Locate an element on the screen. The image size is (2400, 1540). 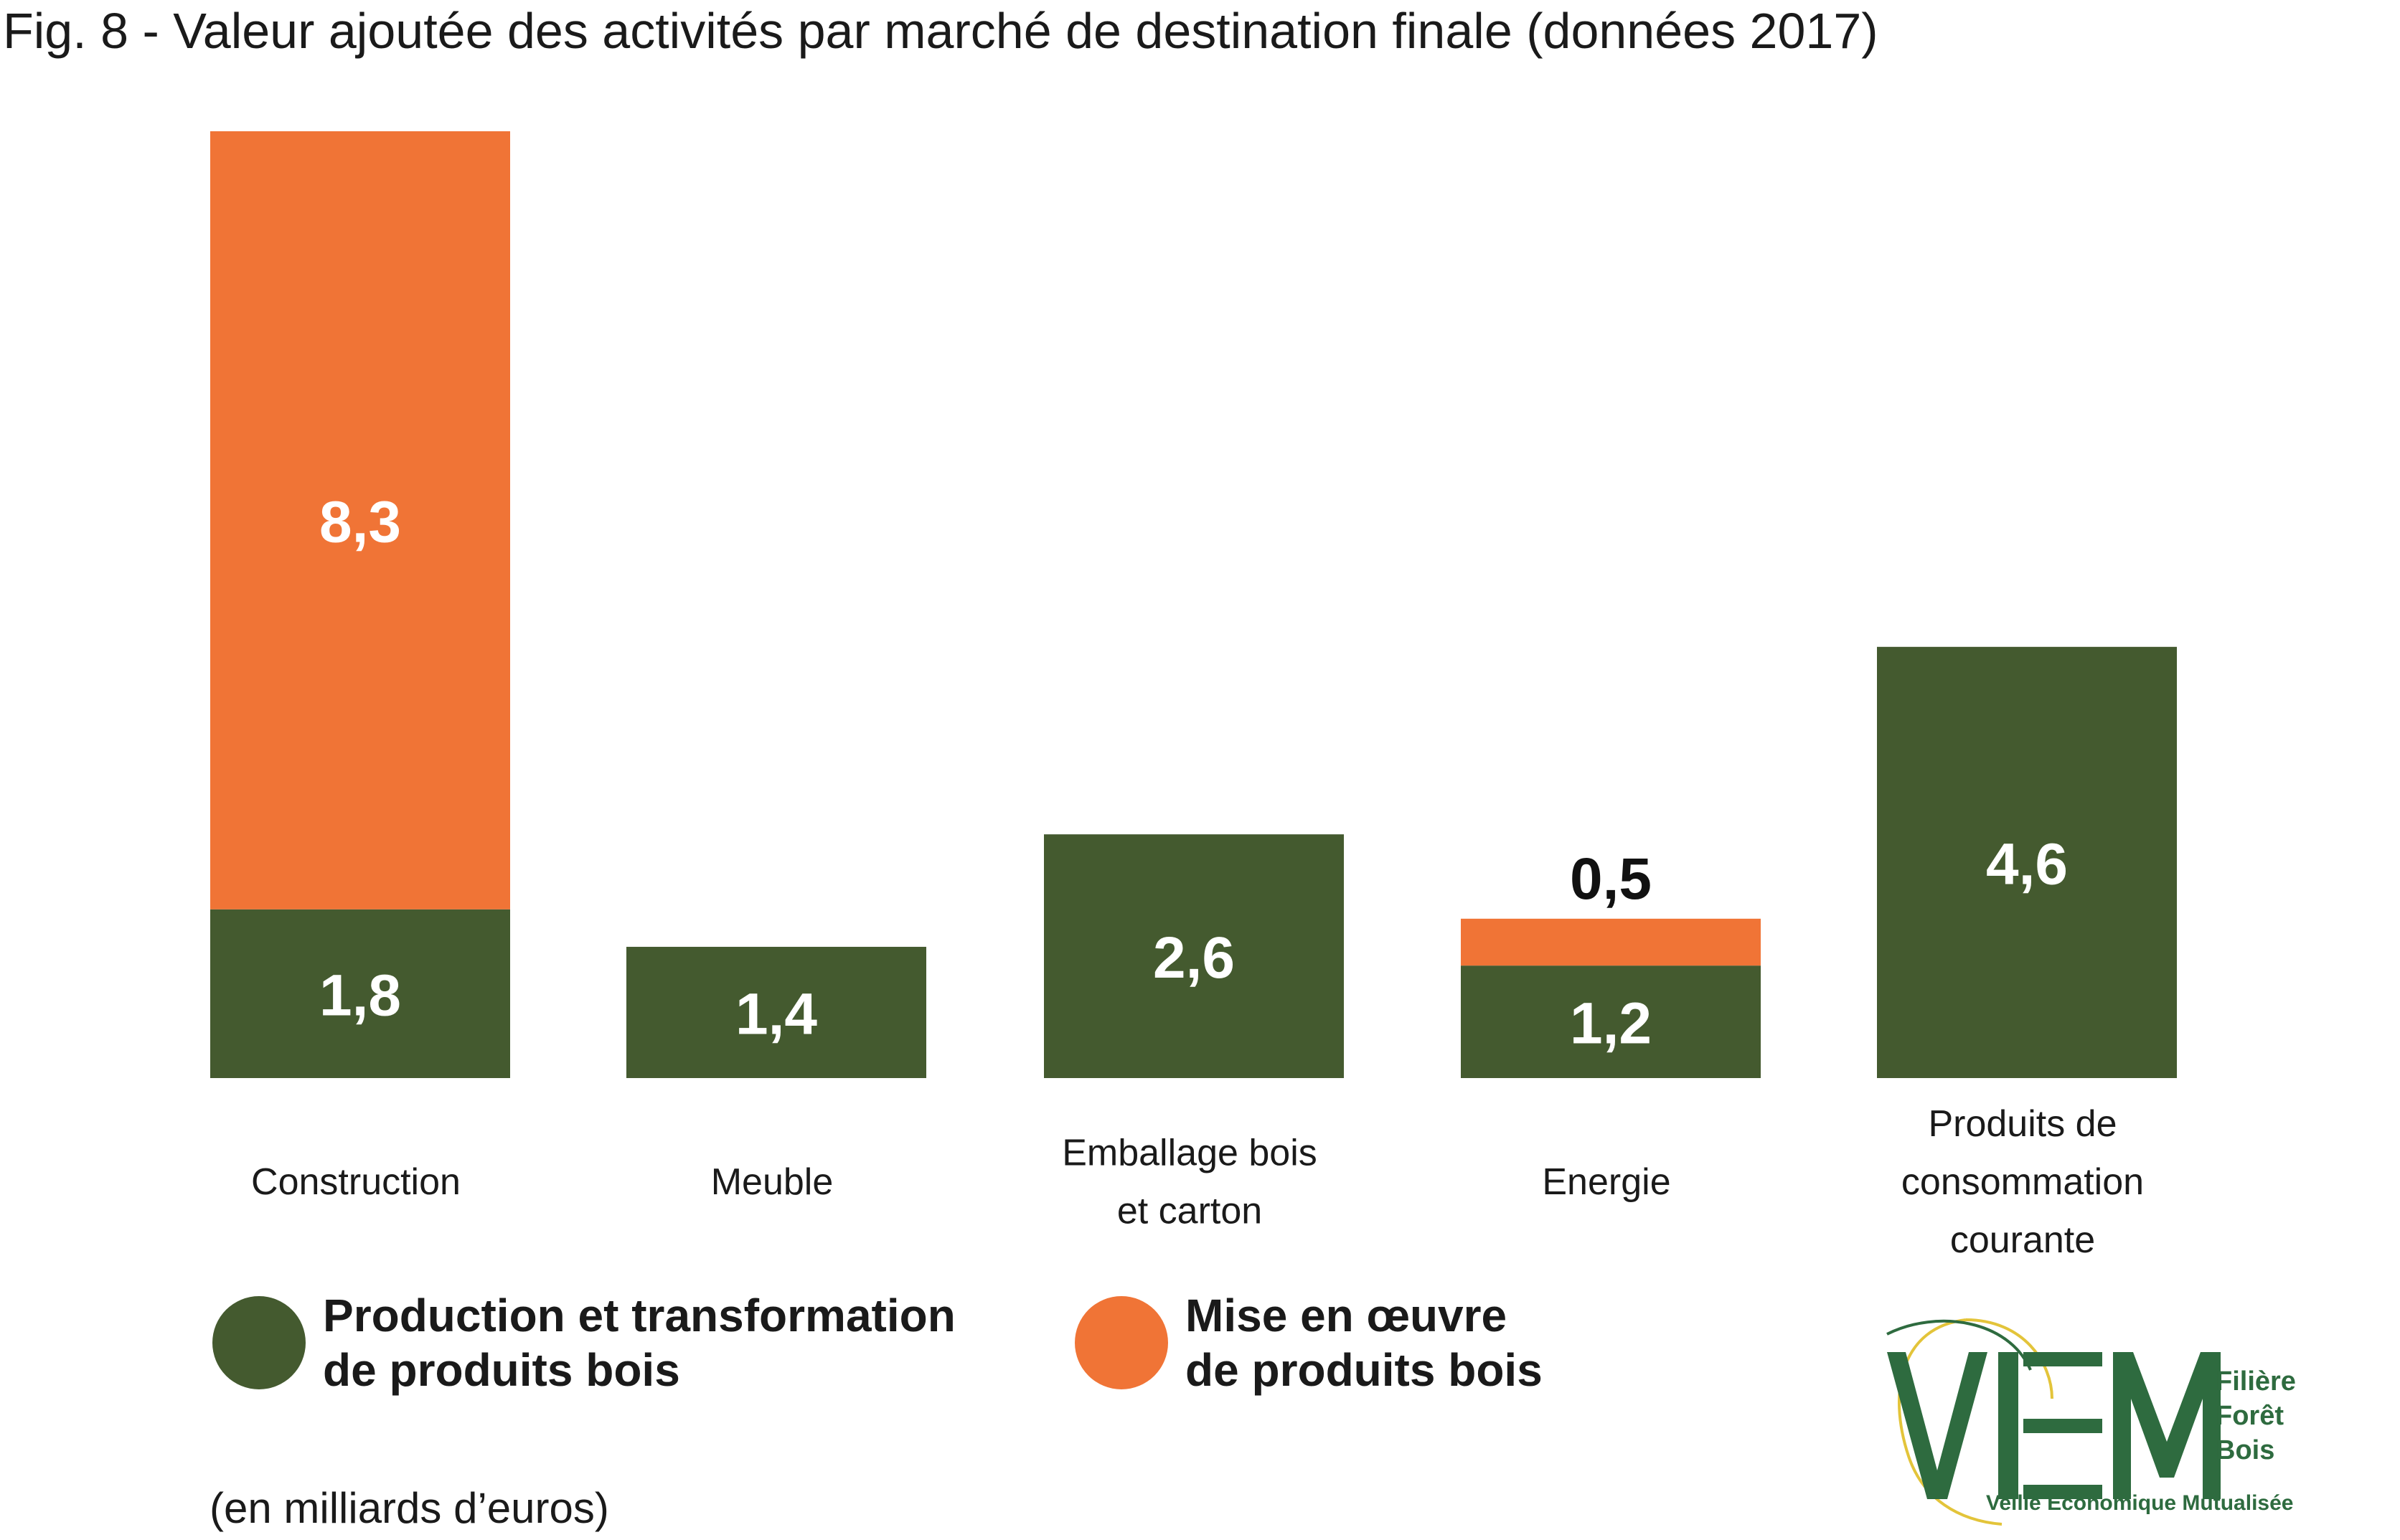
data-label-production-0: 1,8 is located at coordinates (360, 995).